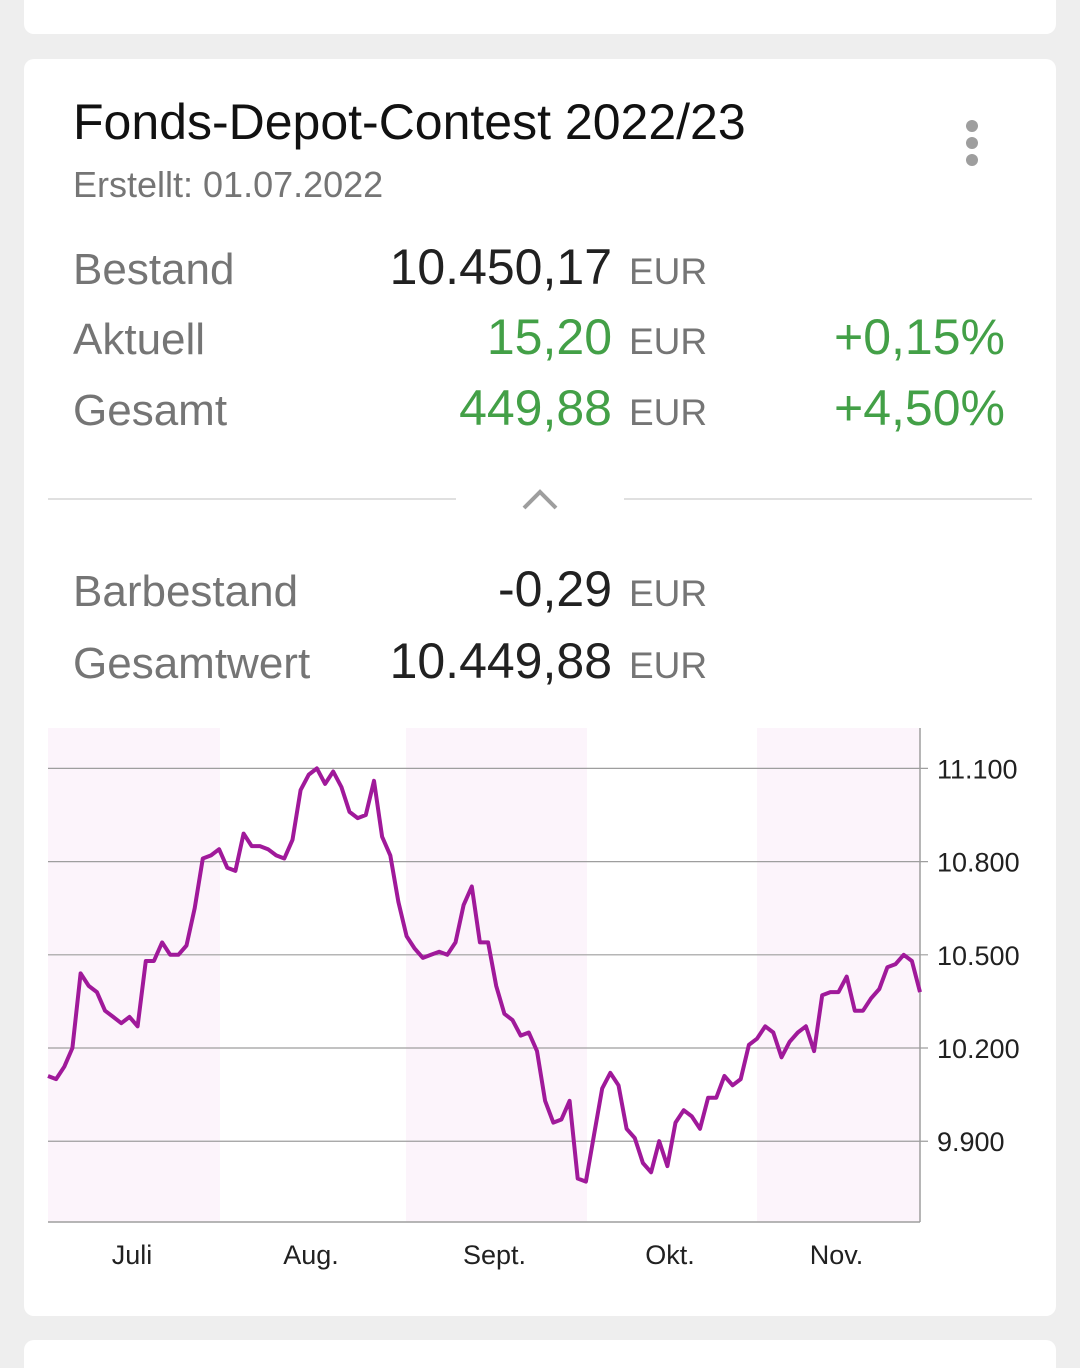 This screenshot has width=1080, height=1368. Describe the element at coordinates (972, 143) in the screenshot. I see `menu-button` at that location.